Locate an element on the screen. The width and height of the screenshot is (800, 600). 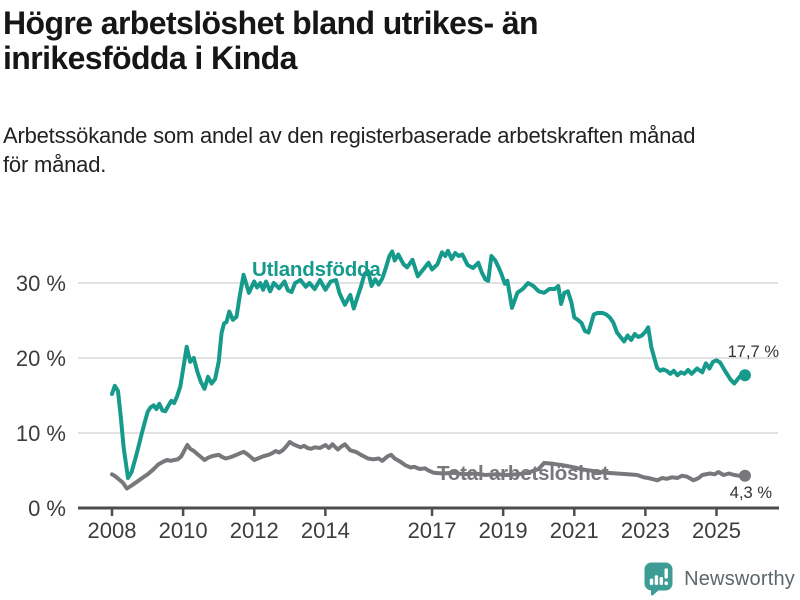
page-title-line-1: Högre arbetslöshet bland utrikes- än is located at coordinates (271, 23).